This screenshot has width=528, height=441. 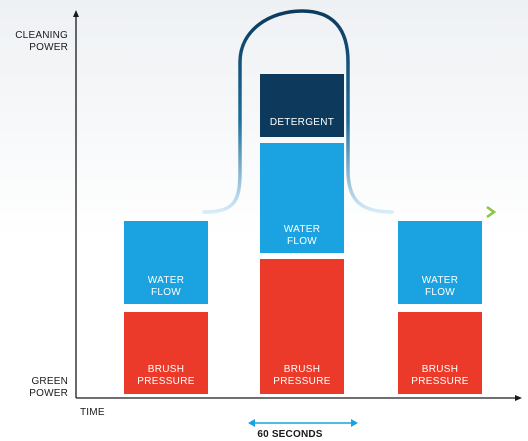 What do you see at coordinates (302, 122) in the screenshot?
I see `center-detergent-label: DETERGENT` at bounding box center [302, 122].